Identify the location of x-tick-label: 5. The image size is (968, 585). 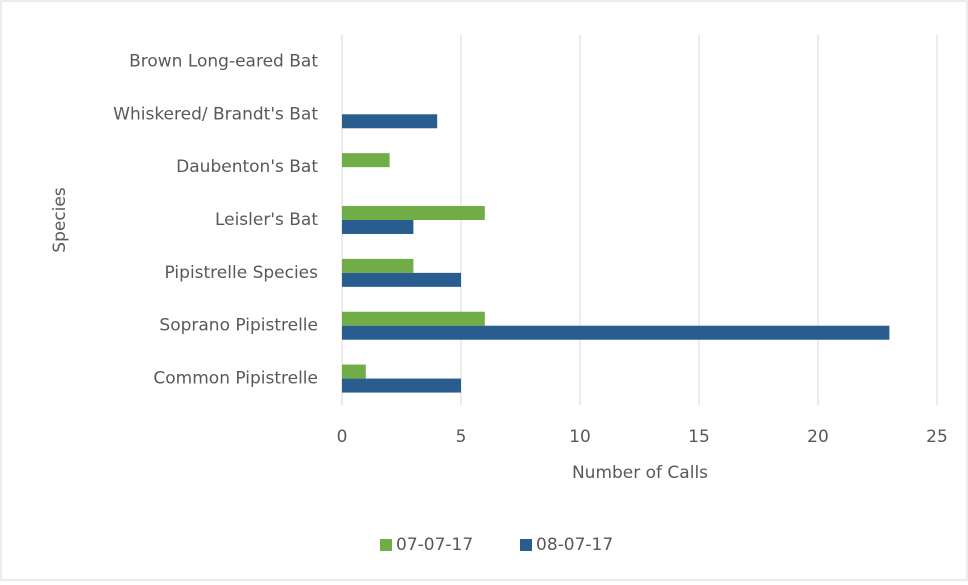
(461, 437).